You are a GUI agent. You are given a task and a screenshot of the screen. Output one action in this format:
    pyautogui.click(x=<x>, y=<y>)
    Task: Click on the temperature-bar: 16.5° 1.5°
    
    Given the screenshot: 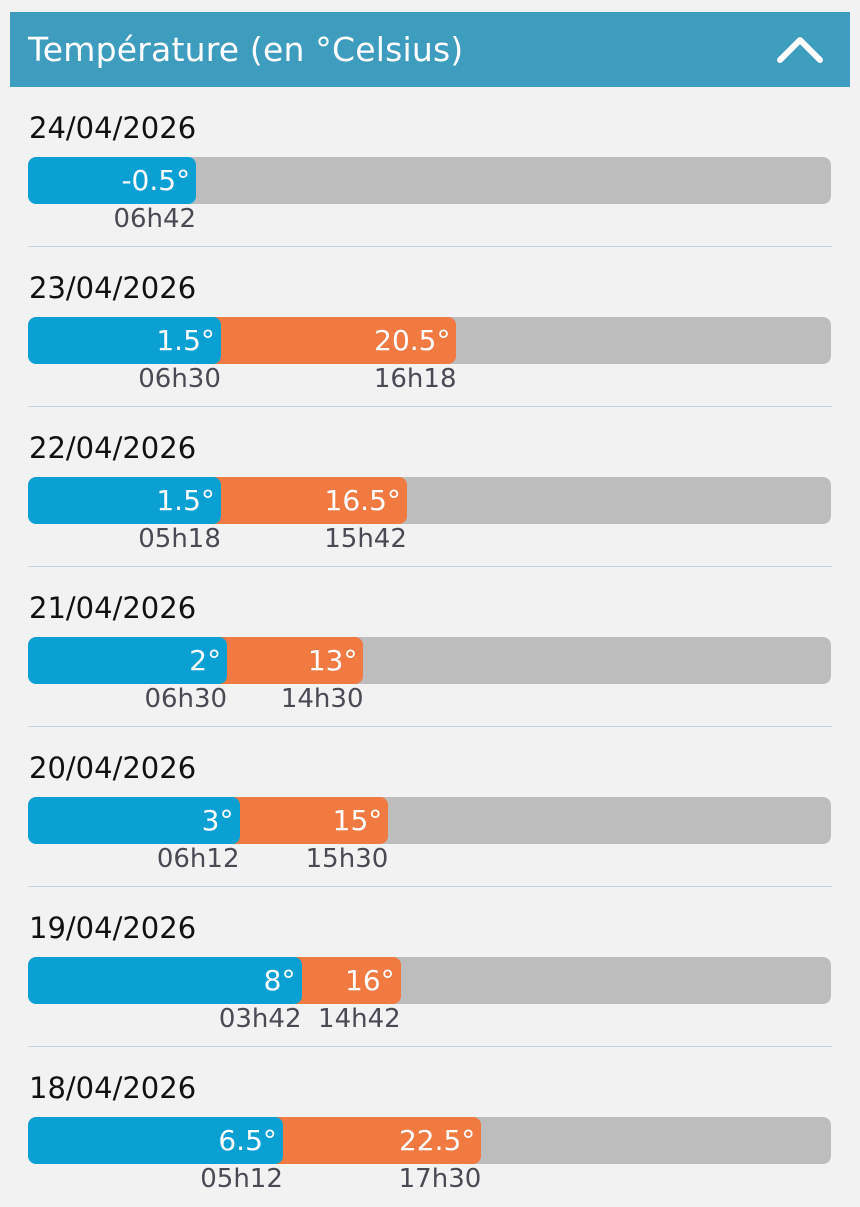 What is the action you would take?
    pyautogui.click(x=429, y=500)
    